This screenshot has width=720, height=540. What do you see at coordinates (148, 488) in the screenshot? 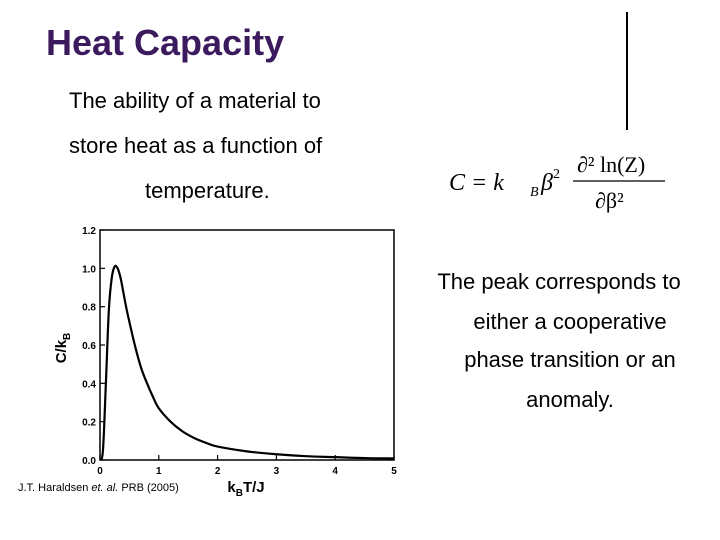
I see `citation-suffix: PRB (2005)` at bounding box center [148, 488].